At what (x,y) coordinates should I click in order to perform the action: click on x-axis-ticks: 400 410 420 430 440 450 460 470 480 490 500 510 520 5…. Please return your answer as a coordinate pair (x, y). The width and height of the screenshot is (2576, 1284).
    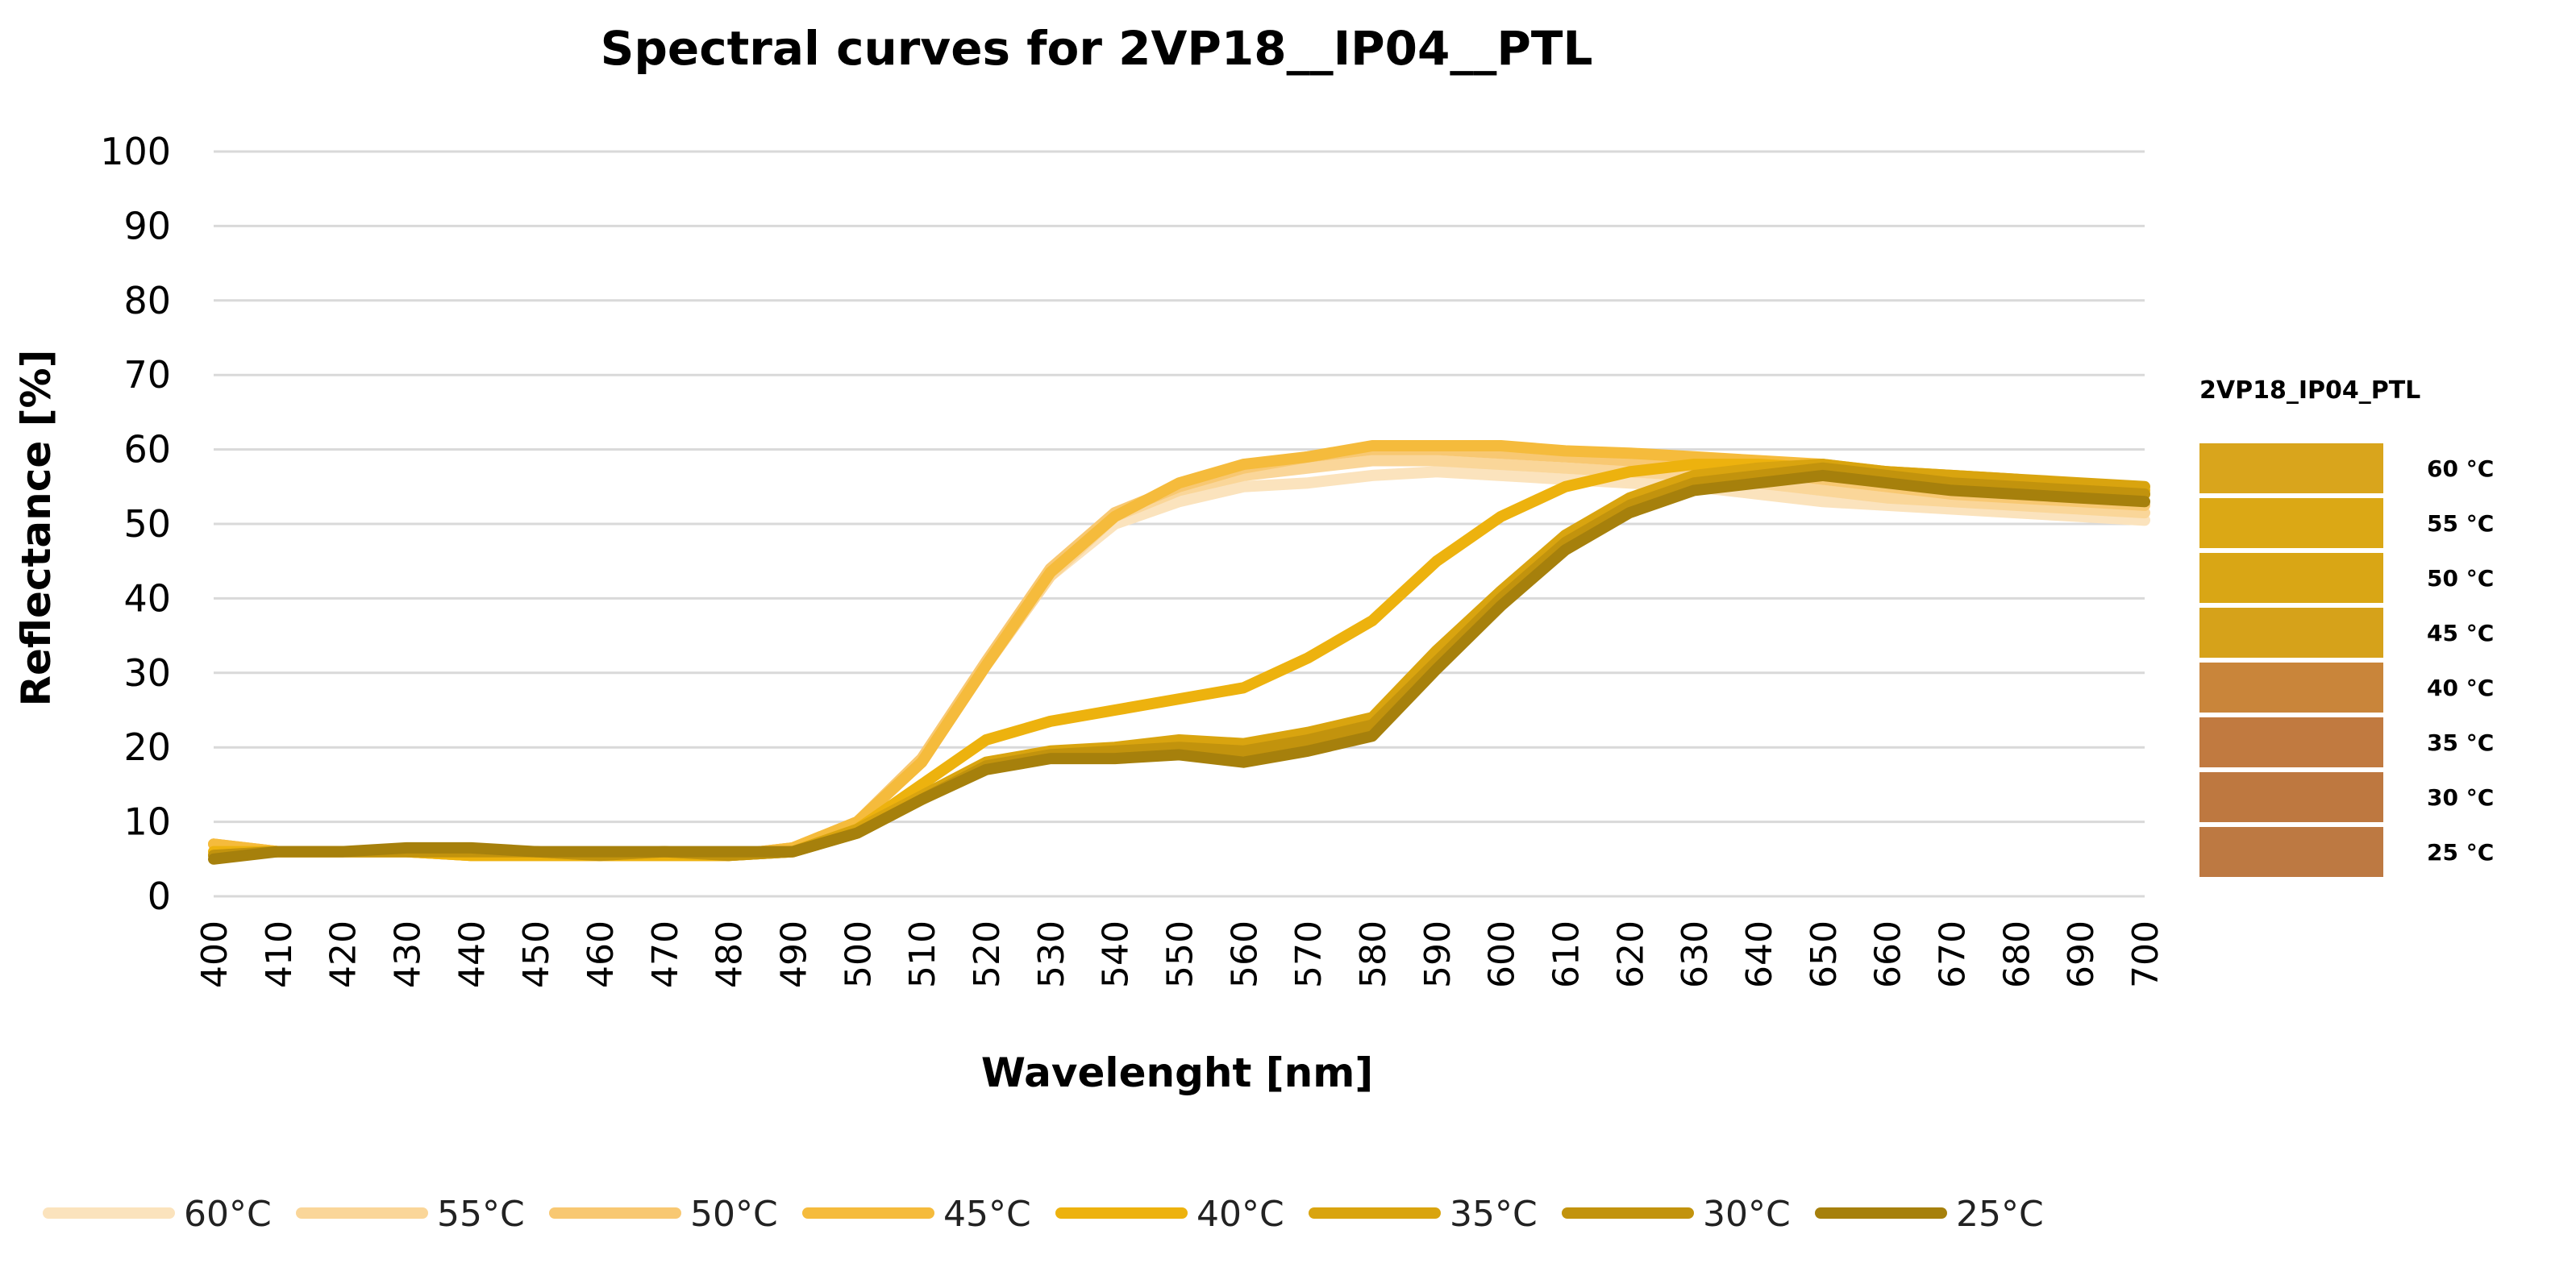
    Looking at the image, I should click on (1180, 954).